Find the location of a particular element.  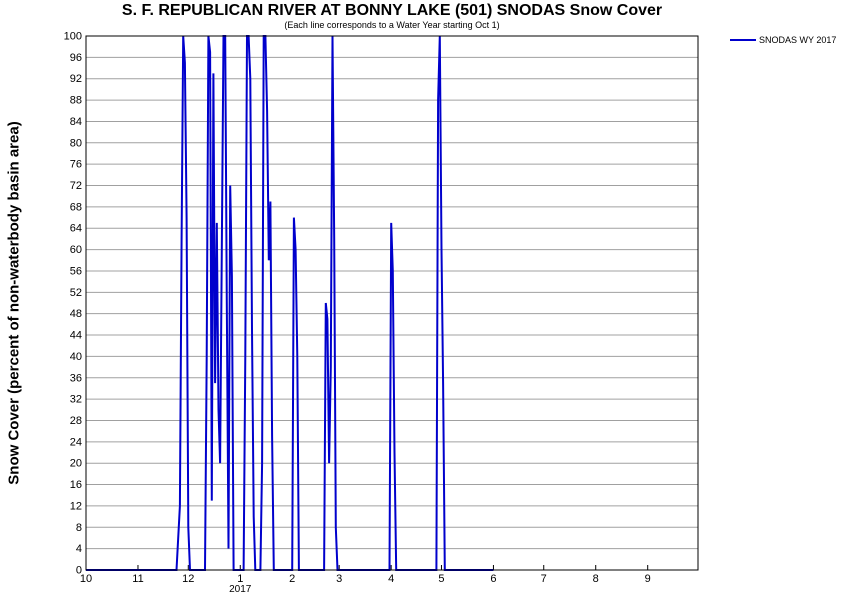

y-tick-label: 48 is located at coordinates (76, 314).